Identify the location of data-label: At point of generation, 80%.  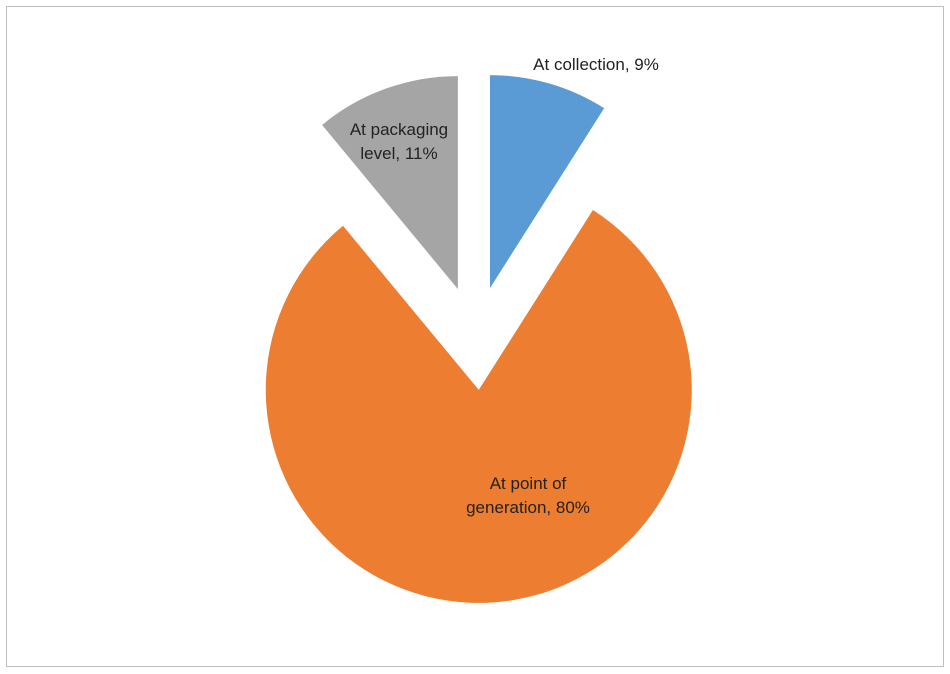
(528, 495).